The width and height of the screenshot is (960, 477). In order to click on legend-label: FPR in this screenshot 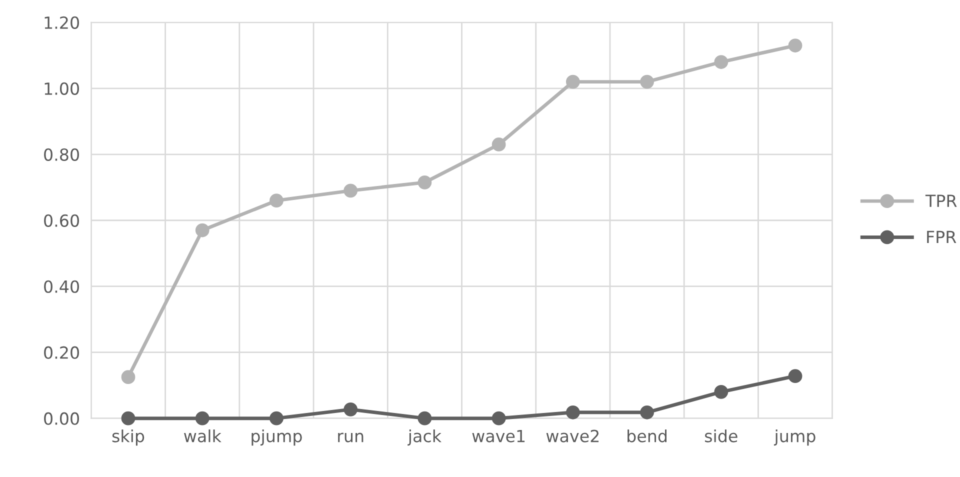, I will do `click(941, 237)`.